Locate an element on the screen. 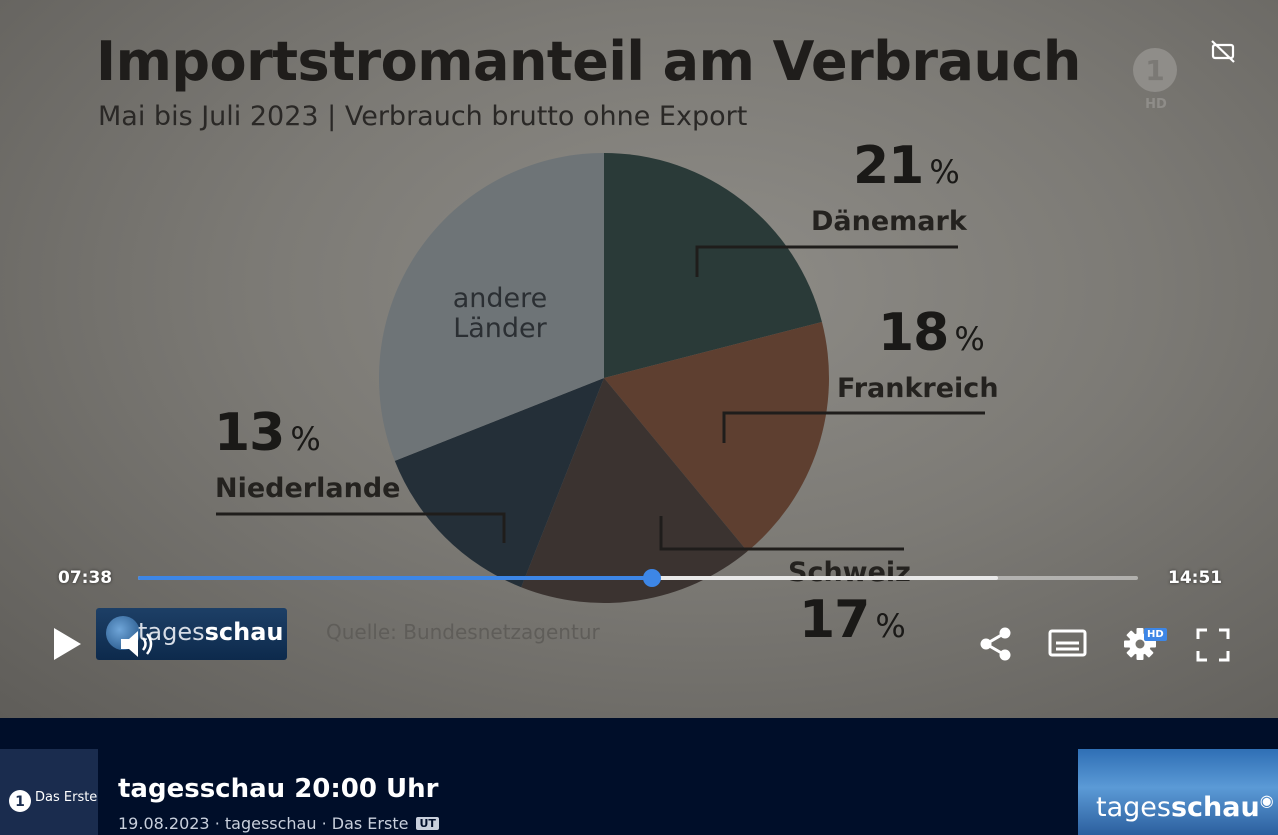 The width and height of the screenshot is (1278, 835). captions-off-icon is located at coordinates (1224, 51).